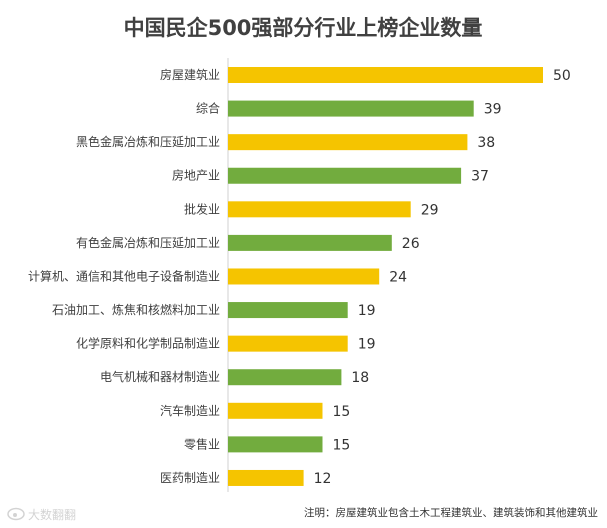 The width and height of the screenshot is (607, 528). Describe the element at coordinates (136, 309) in the screenshot. I see `category-label: 石油加工、炼焦和核燃料加工业` at that location.